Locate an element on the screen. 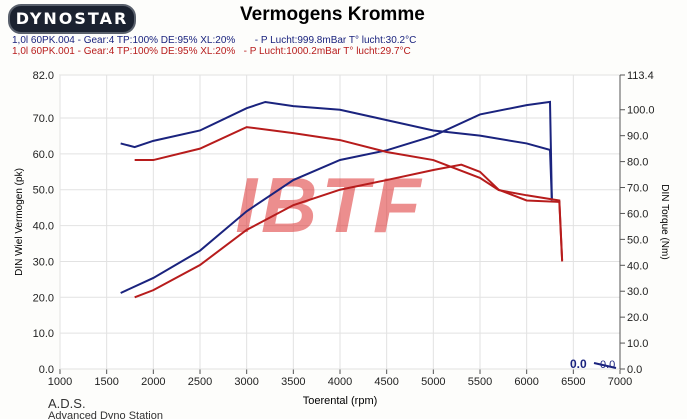 This screenshot has width=687, height=419. x-axis-label: Toerental (rpm) is located at coordinates (340, 401).